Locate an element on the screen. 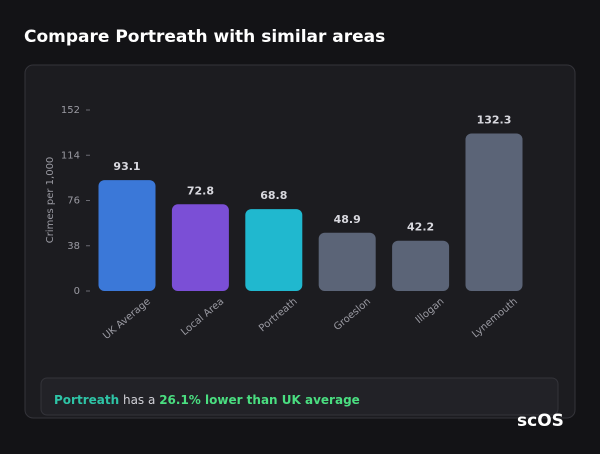 The height and width of the screenshot is (454, 600). y-tick-label: 38 is located at coordinates (73, 246).